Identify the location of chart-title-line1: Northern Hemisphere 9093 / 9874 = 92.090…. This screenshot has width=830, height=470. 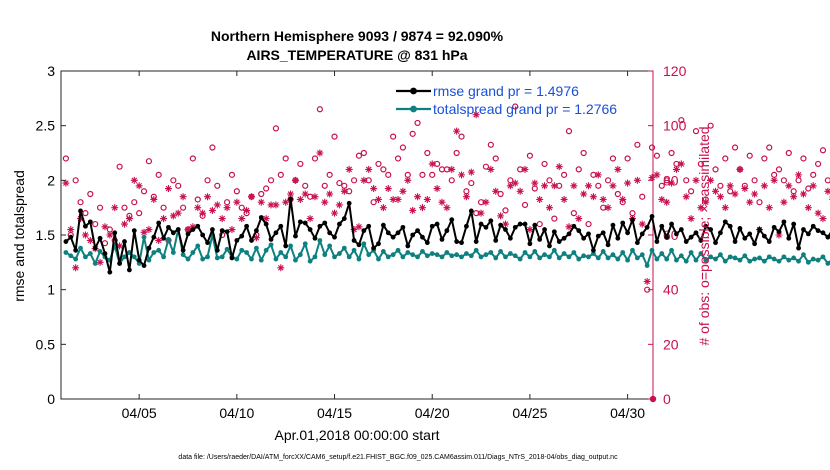
(357, 36).